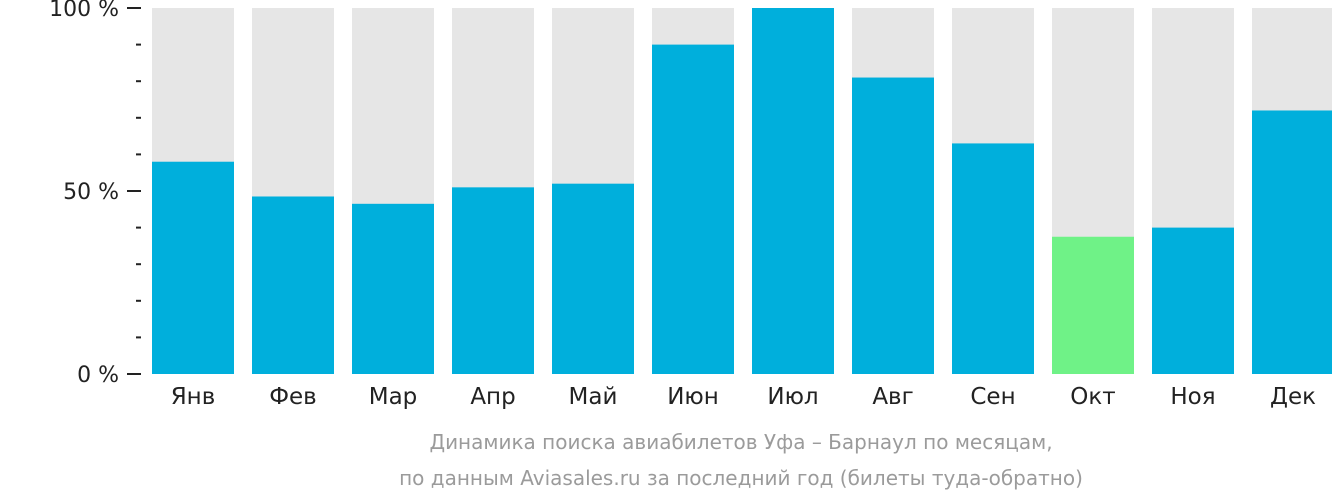 This screenshot has width=1332, height=502. I want to click on x-tick-label: Окт, so click(1092, 397).